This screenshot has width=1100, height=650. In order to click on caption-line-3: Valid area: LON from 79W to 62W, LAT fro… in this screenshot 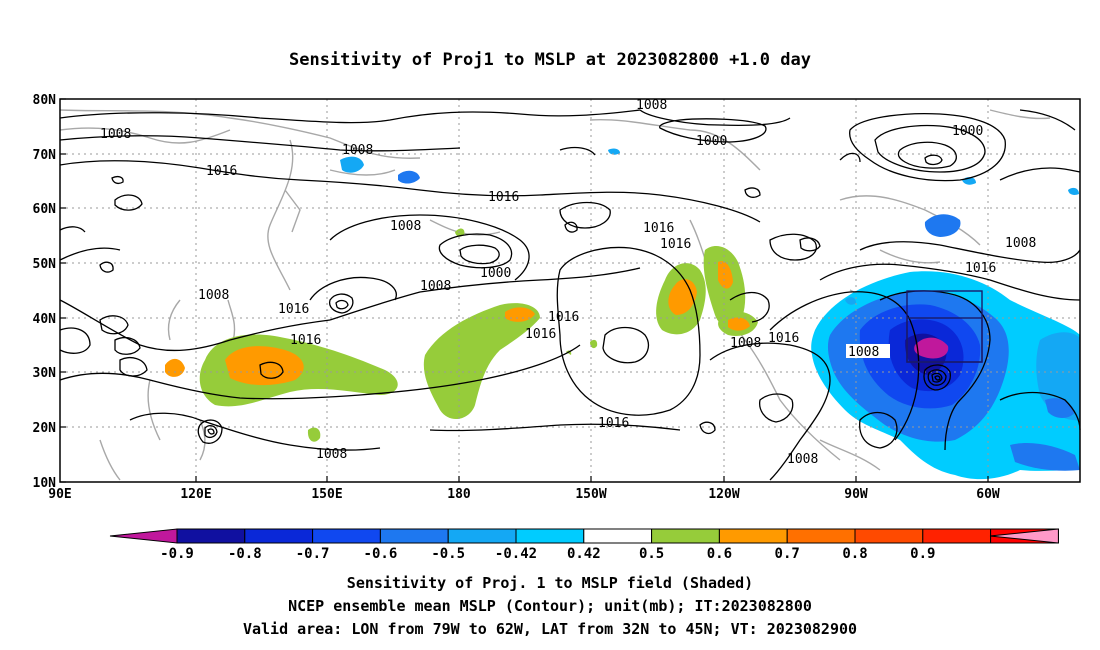, I will do `click(550, 629)`.